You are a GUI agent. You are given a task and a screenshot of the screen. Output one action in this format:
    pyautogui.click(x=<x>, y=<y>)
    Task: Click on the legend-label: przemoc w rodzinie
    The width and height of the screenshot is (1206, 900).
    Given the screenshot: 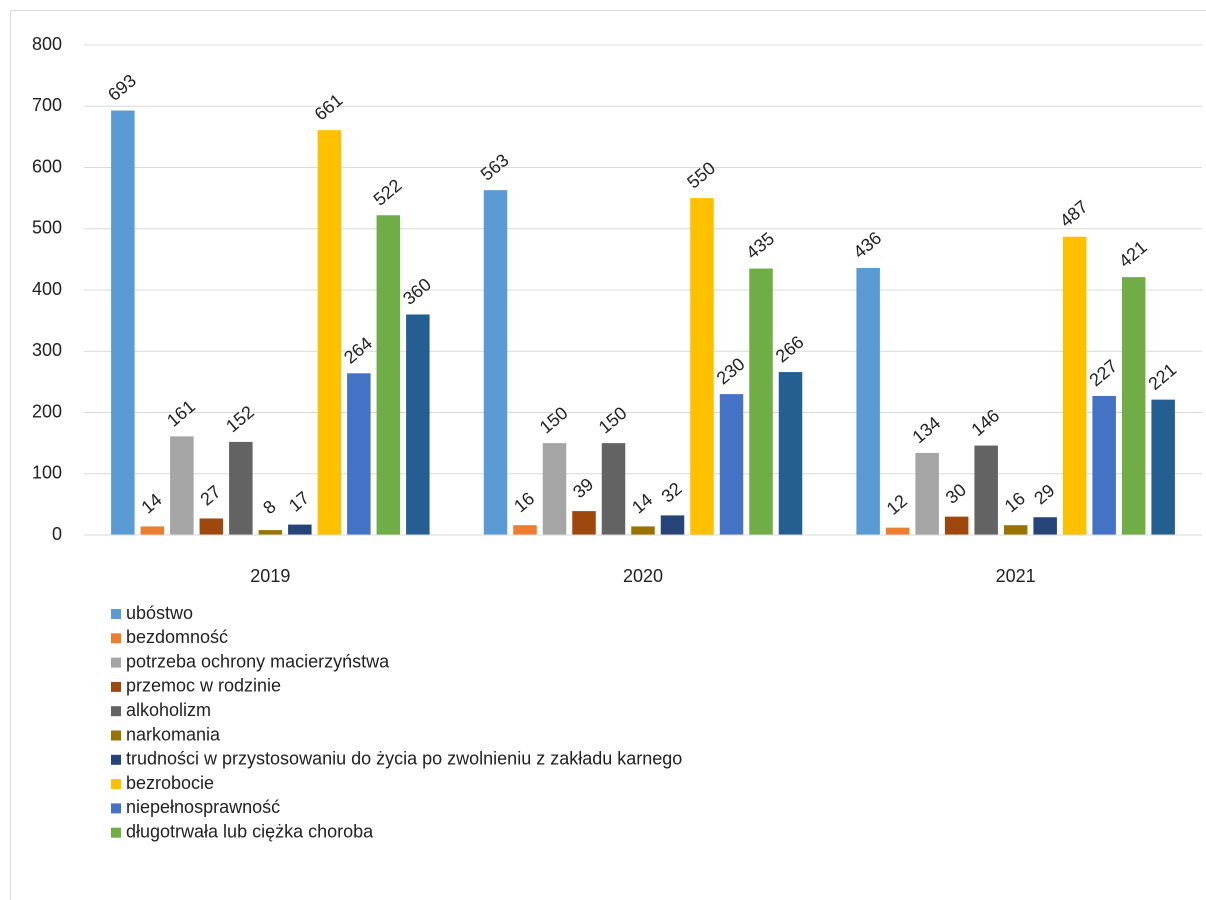 What is the action you would take?
    pyautogui.click(x=203, y=686)
    